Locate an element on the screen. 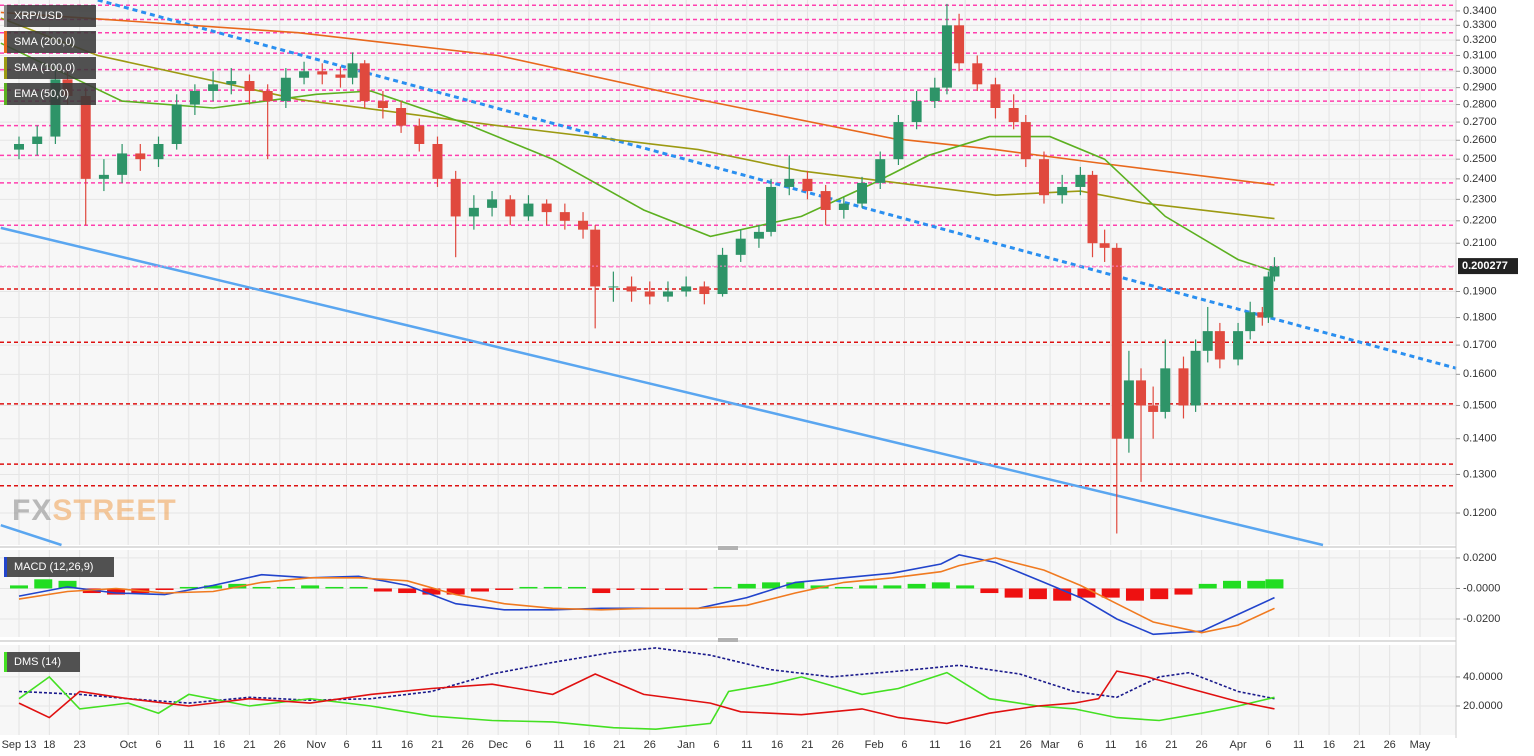 Image resolution: width=1534 pixels, height=756 pixels. y-tick-label: -0.0000 is located at coordinates (1481, 588).